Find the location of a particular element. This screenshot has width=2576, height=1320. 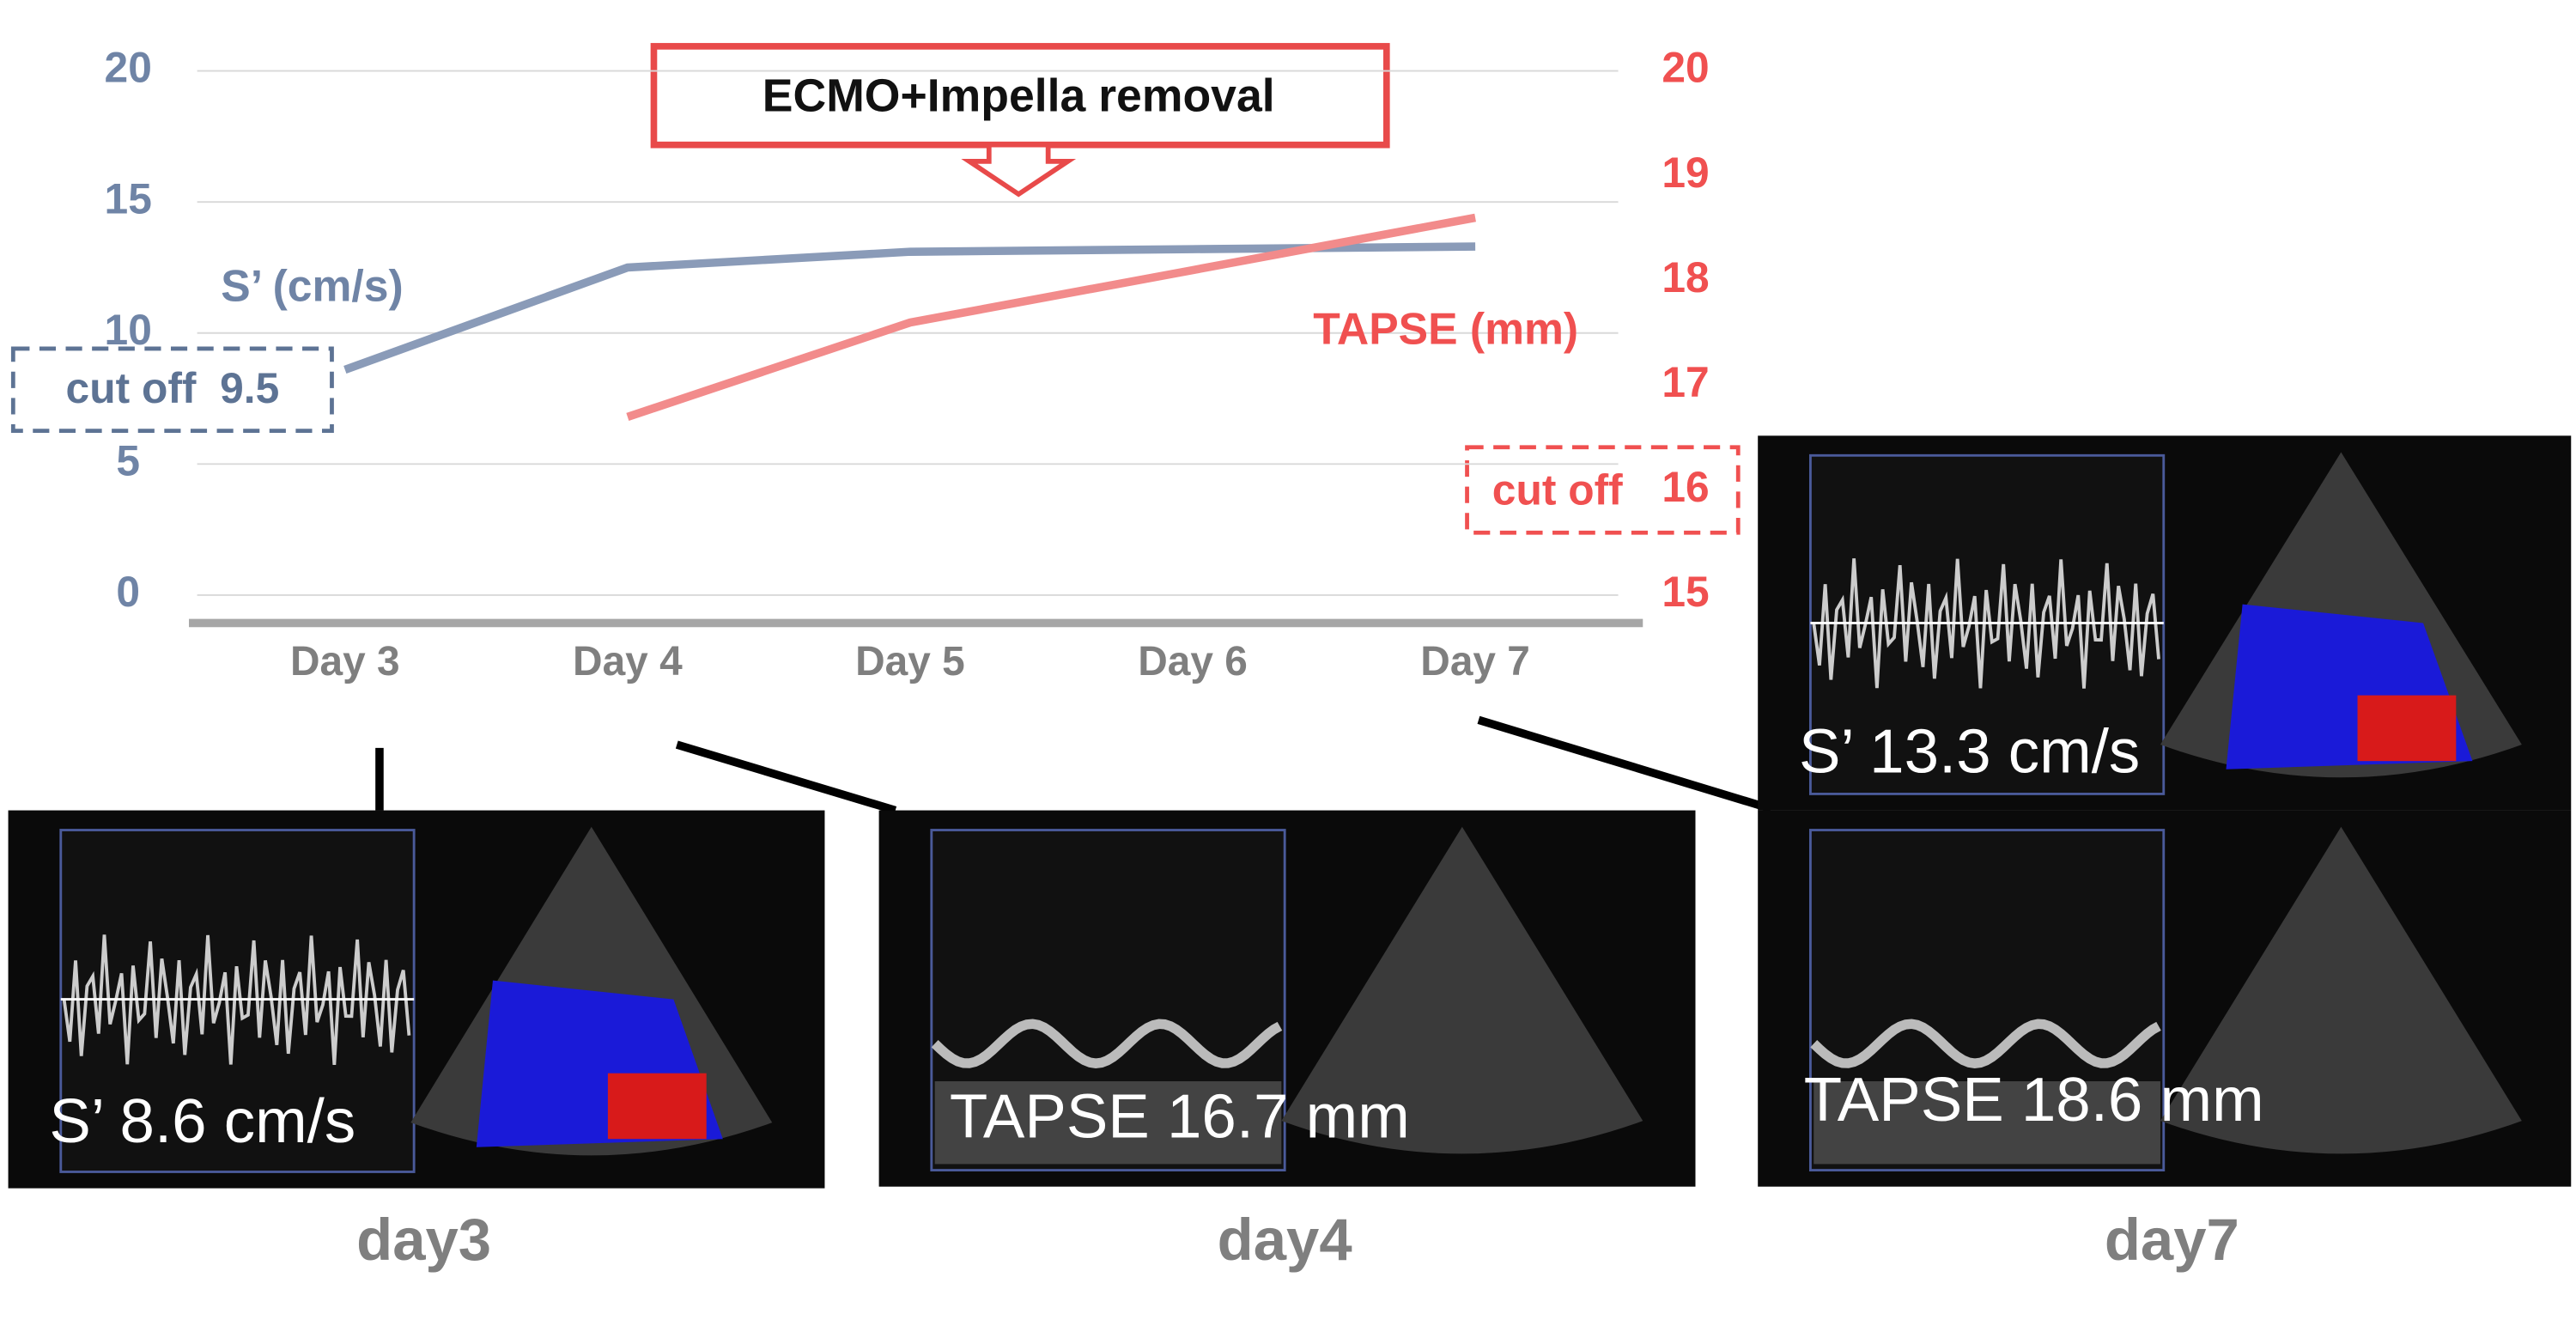

echo-overlay: TAPSE 18.6 mm is located at coordinates (2034, 1099).